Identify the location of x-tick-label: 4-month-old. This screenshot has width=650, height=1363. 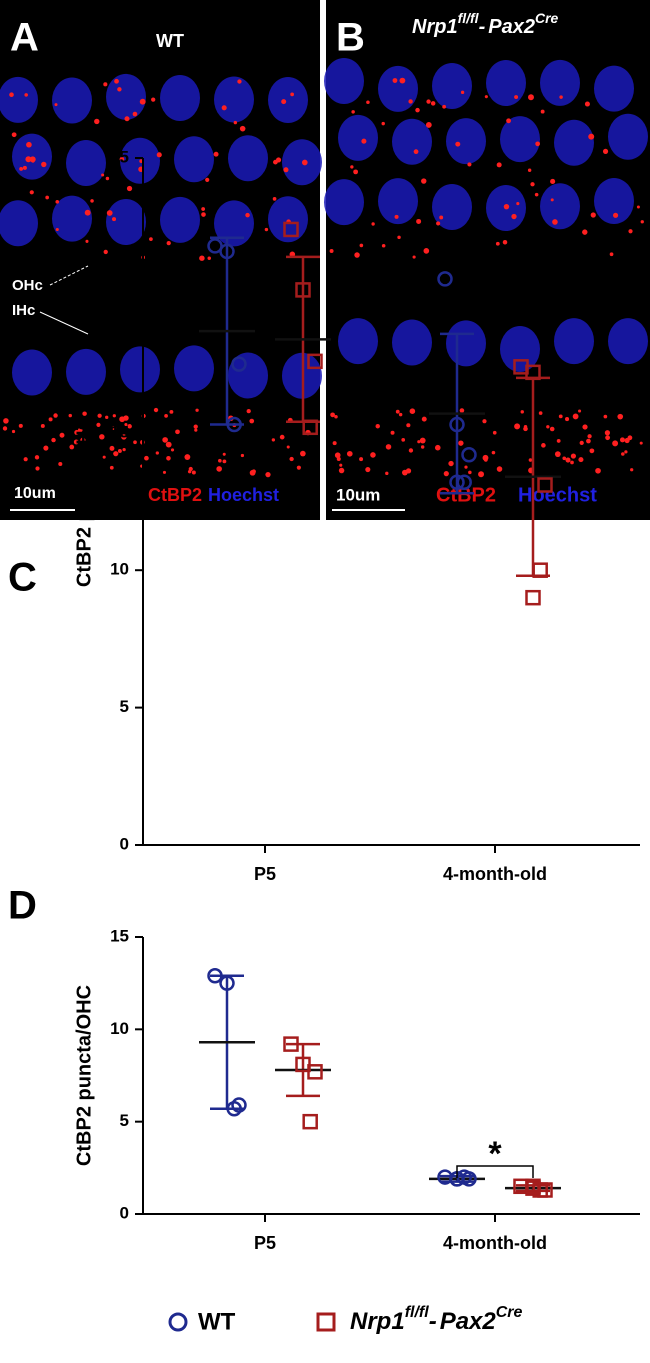
(495, 1243).